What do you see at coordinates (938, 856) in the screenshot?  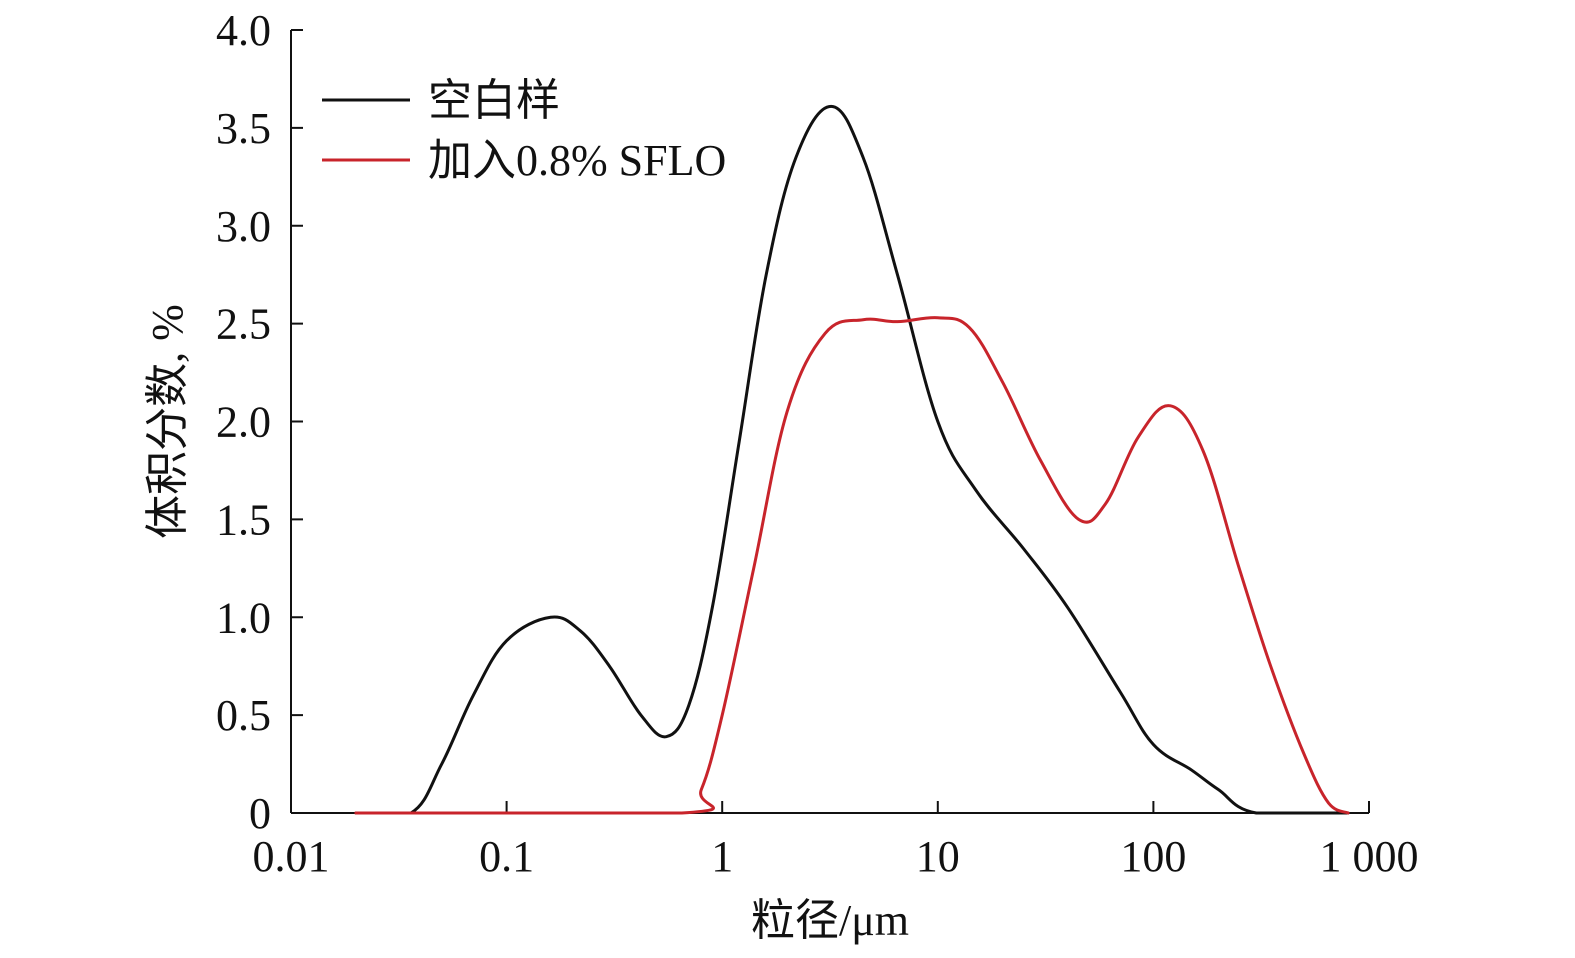 I see `x-tick-label: 10` at bounding box center [938, 856].